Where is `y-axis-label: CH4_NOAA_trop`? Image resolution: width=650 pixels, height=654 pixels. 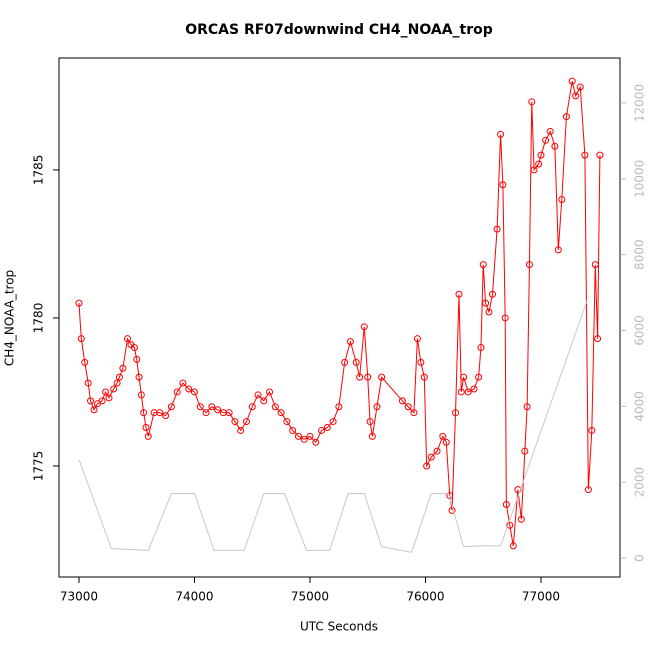
y-axis-label: CH4_NOAA_trop is located at coordinates (10, 318).